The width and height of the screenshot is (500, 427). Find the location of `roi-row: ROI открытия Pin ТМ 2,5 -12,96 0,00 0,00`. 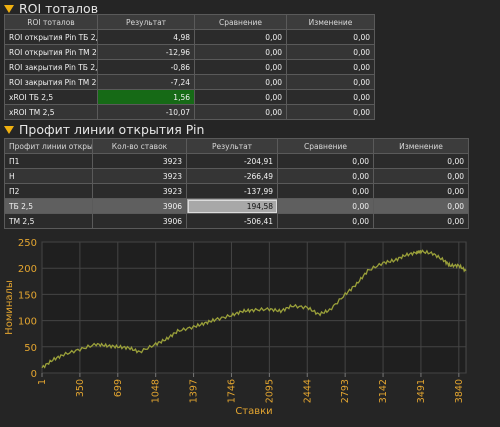

roi-row: ROI открытия Pin ТМ 2,5 -12,96 0,00 0,00 is located at coordinates (189, 52).